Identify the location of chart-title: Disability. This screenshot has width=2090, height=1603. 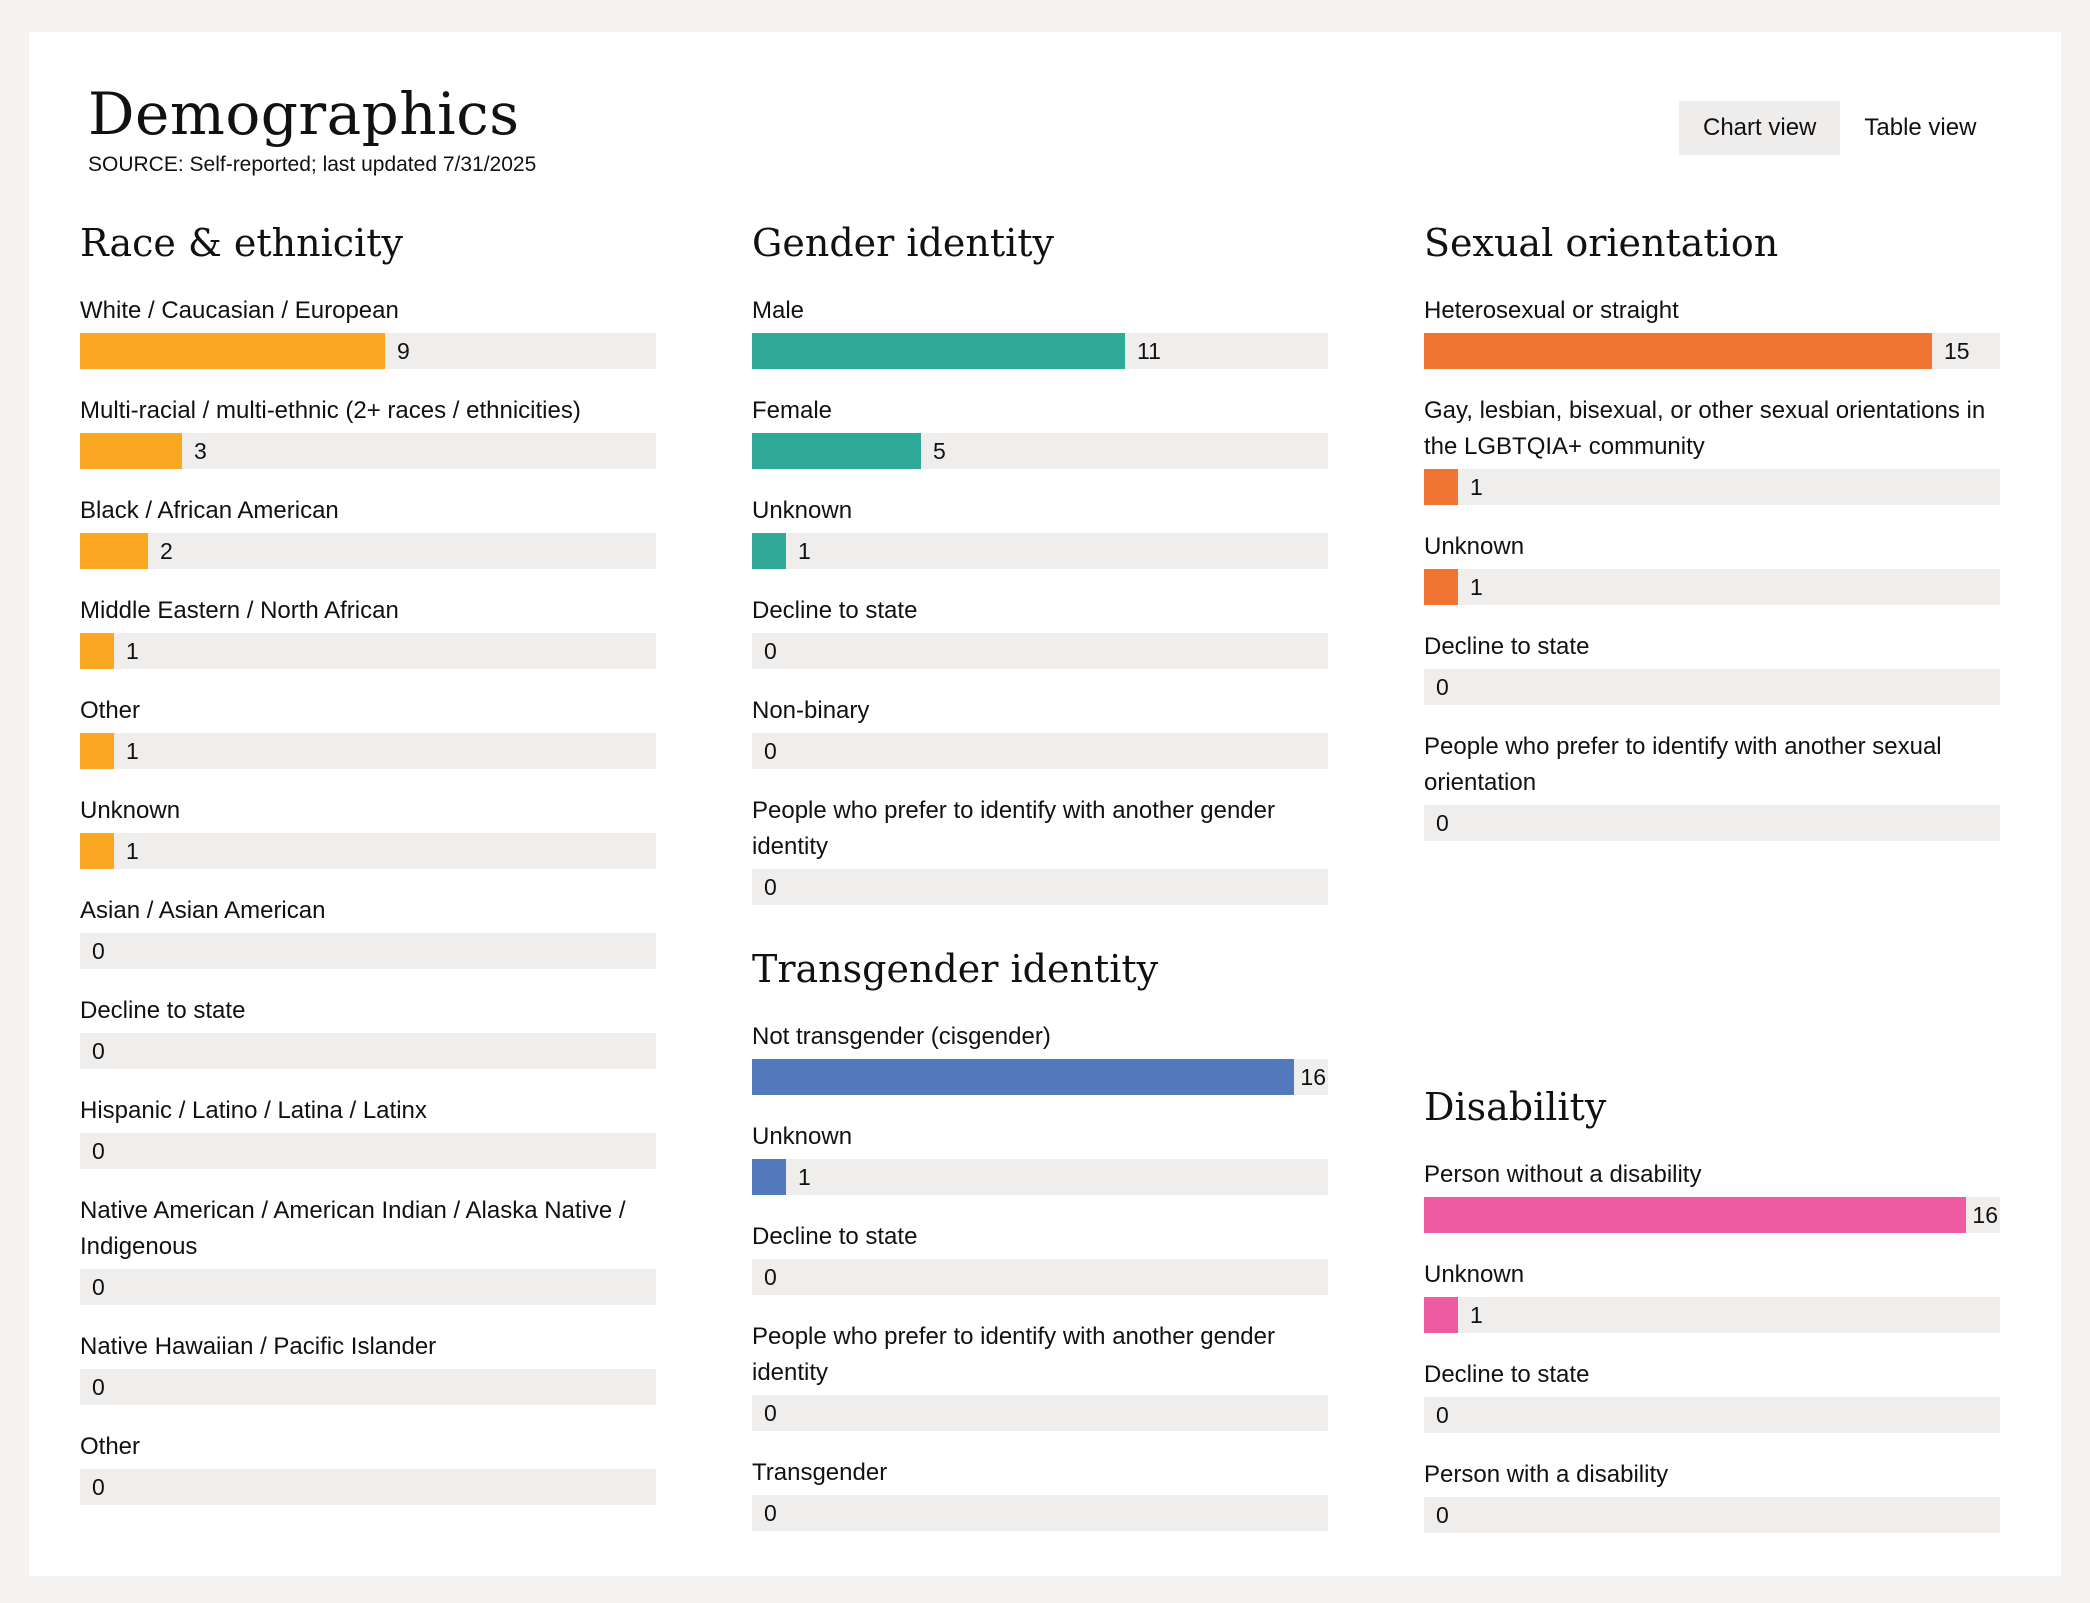
(1515, 1107).